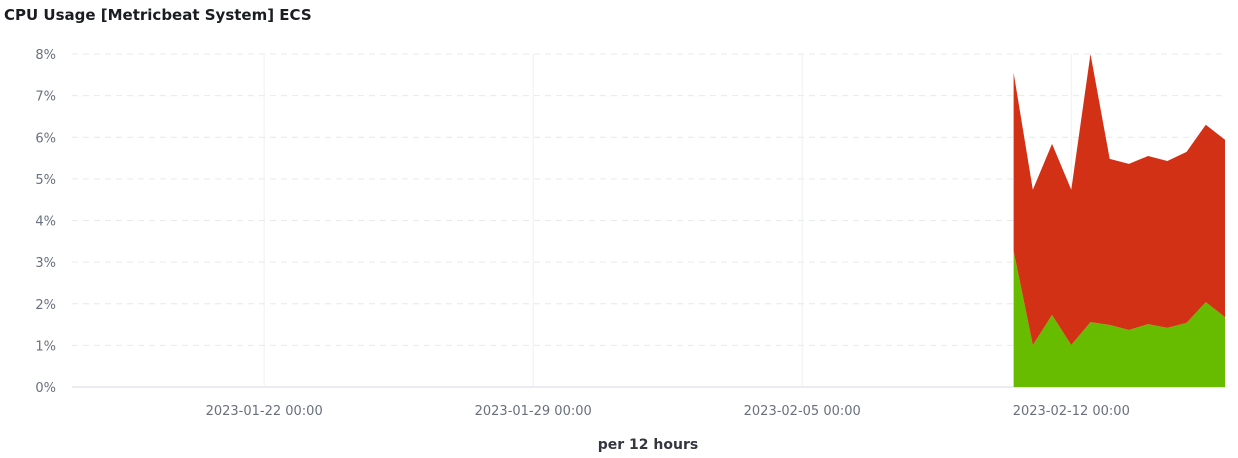  What do you see at coordinates (45, 346) in the screenshot?
I see `y-tick-label: 1%` at bounding box center [45, 346].